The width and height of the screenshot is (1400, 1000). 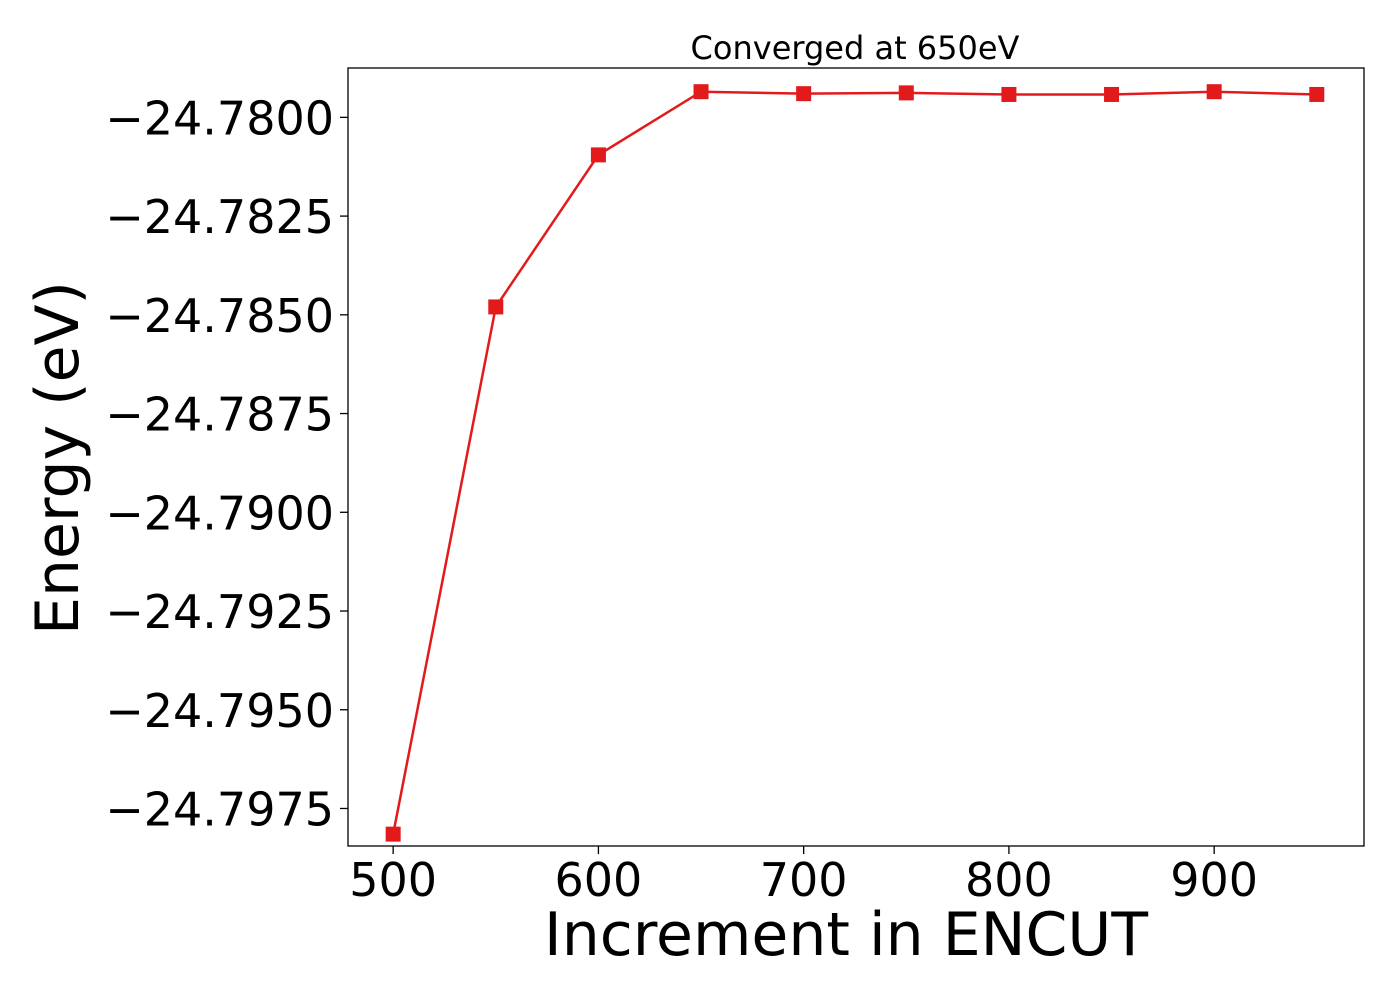 I want to click on y-axis-label: Energy (eV), so click(x=58, y=458).